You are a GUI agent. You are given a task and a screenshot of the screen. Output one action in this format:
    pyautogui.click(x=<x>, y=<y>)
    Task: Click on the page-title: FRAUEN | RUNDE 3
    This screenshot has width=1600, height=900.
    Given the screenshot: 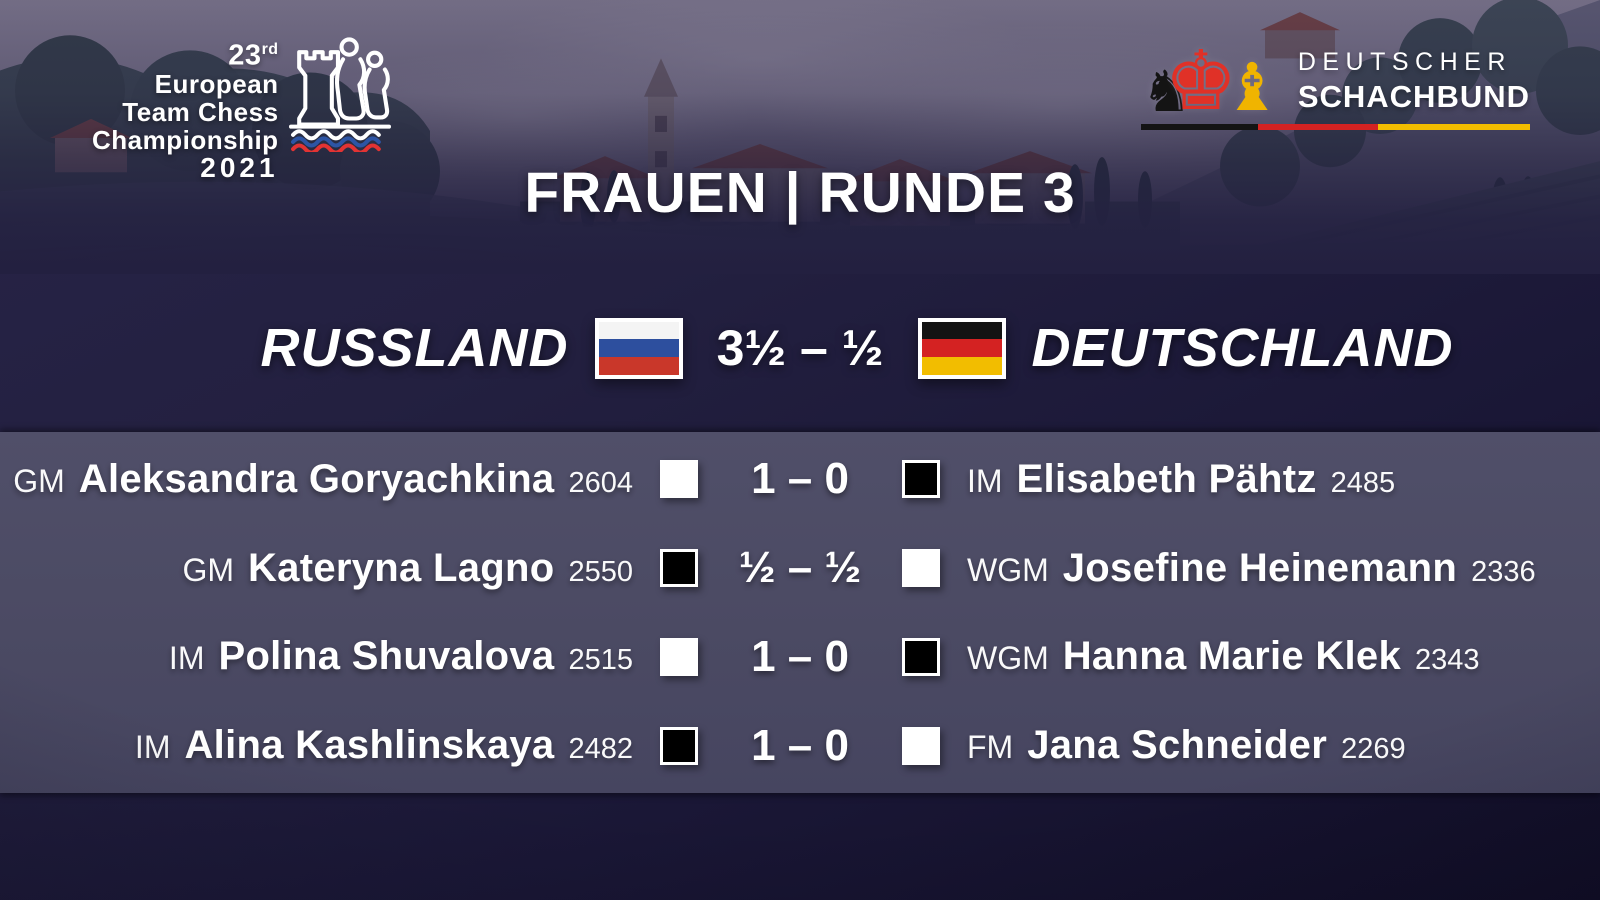 What is the action you would take?
    pyautogui.click(x=800, y=193)
    